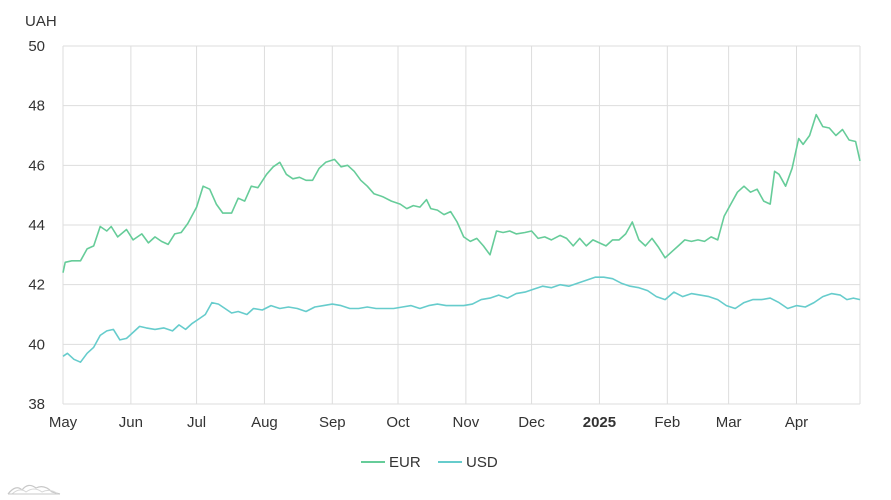  What do you see at coordinates (41, 21) in the screenshot?
I see `y-axis-label: UAH` at bounding box center [41, 21].